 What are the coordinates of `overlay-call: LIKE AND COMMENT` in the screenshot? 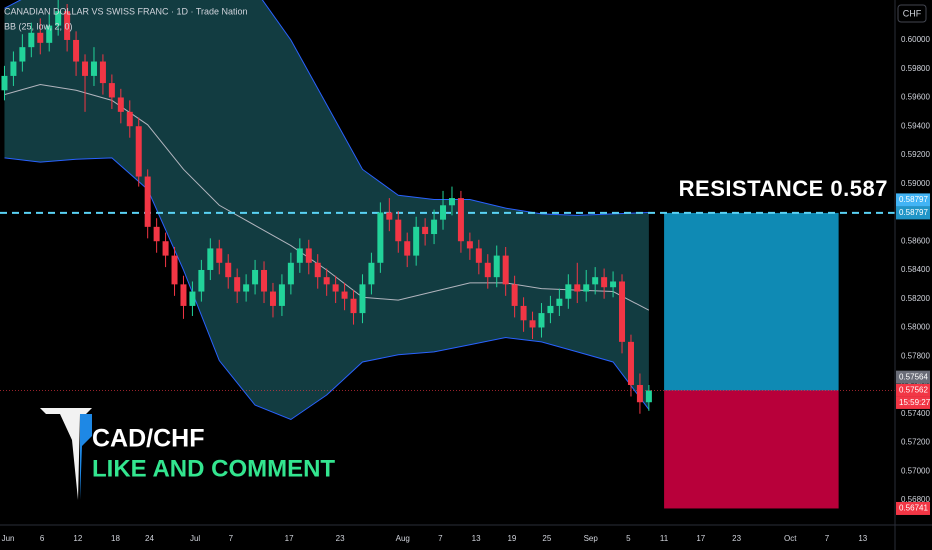 It's located at (213, 468).